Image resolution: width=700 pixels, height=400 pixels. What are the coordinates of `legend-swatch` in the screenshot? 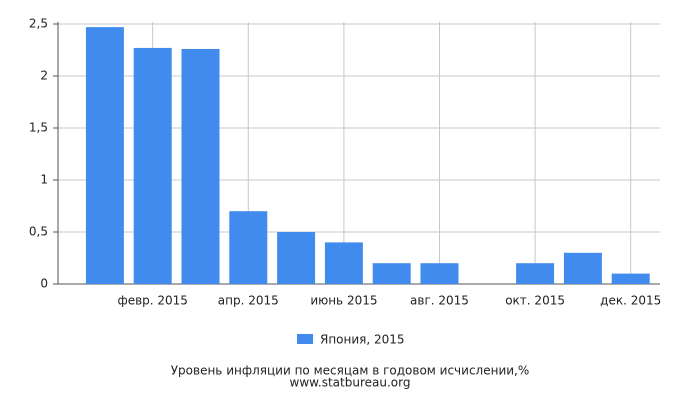 It's located at (305, 339).